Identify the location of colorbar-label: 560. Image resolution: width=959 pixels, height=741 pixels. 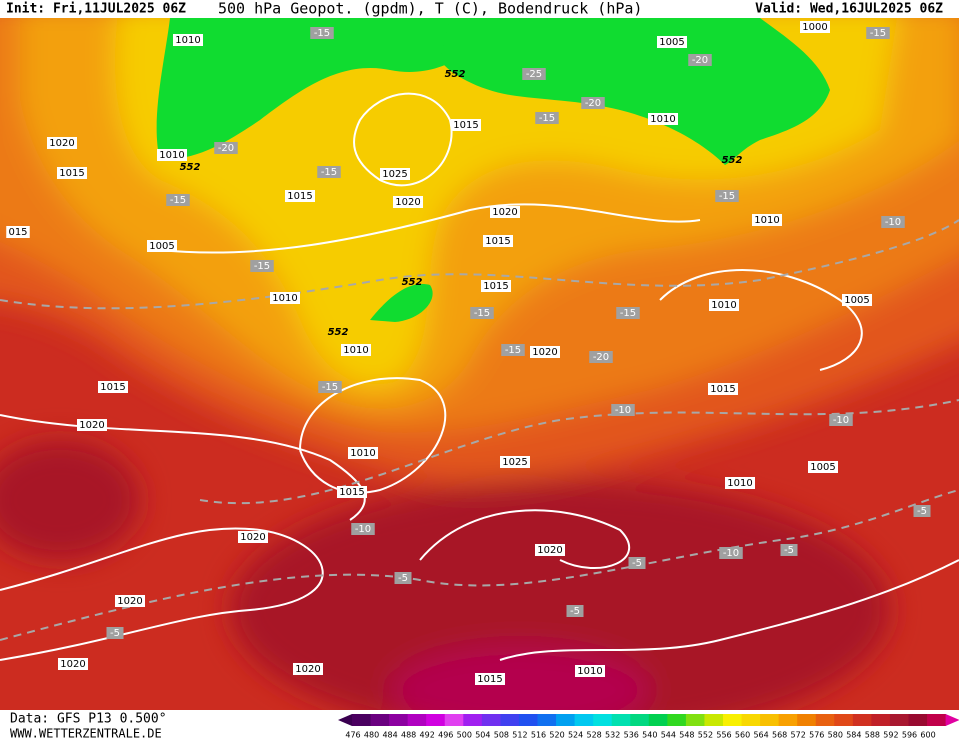
(742, 735).